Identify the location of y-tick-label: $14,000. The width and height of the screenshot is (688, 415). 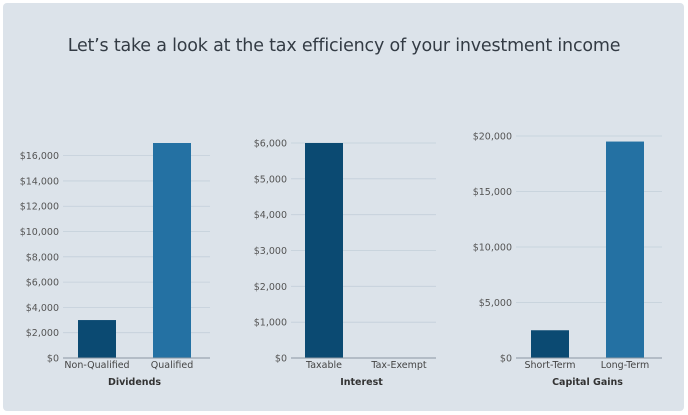
(39, 181).